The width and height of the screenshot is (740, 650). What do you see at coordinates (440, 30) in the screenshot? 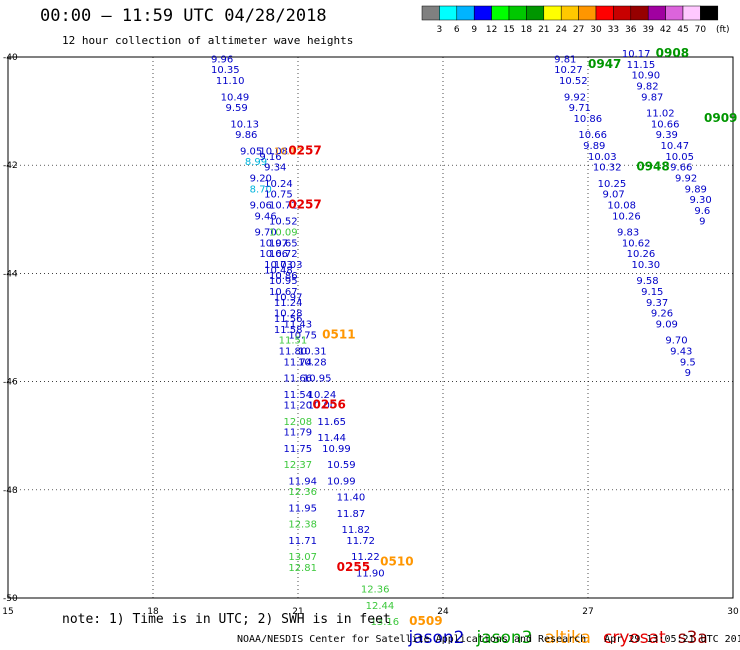
I see `colorbar-tick-label: 3` at bounding box center [440, 30].